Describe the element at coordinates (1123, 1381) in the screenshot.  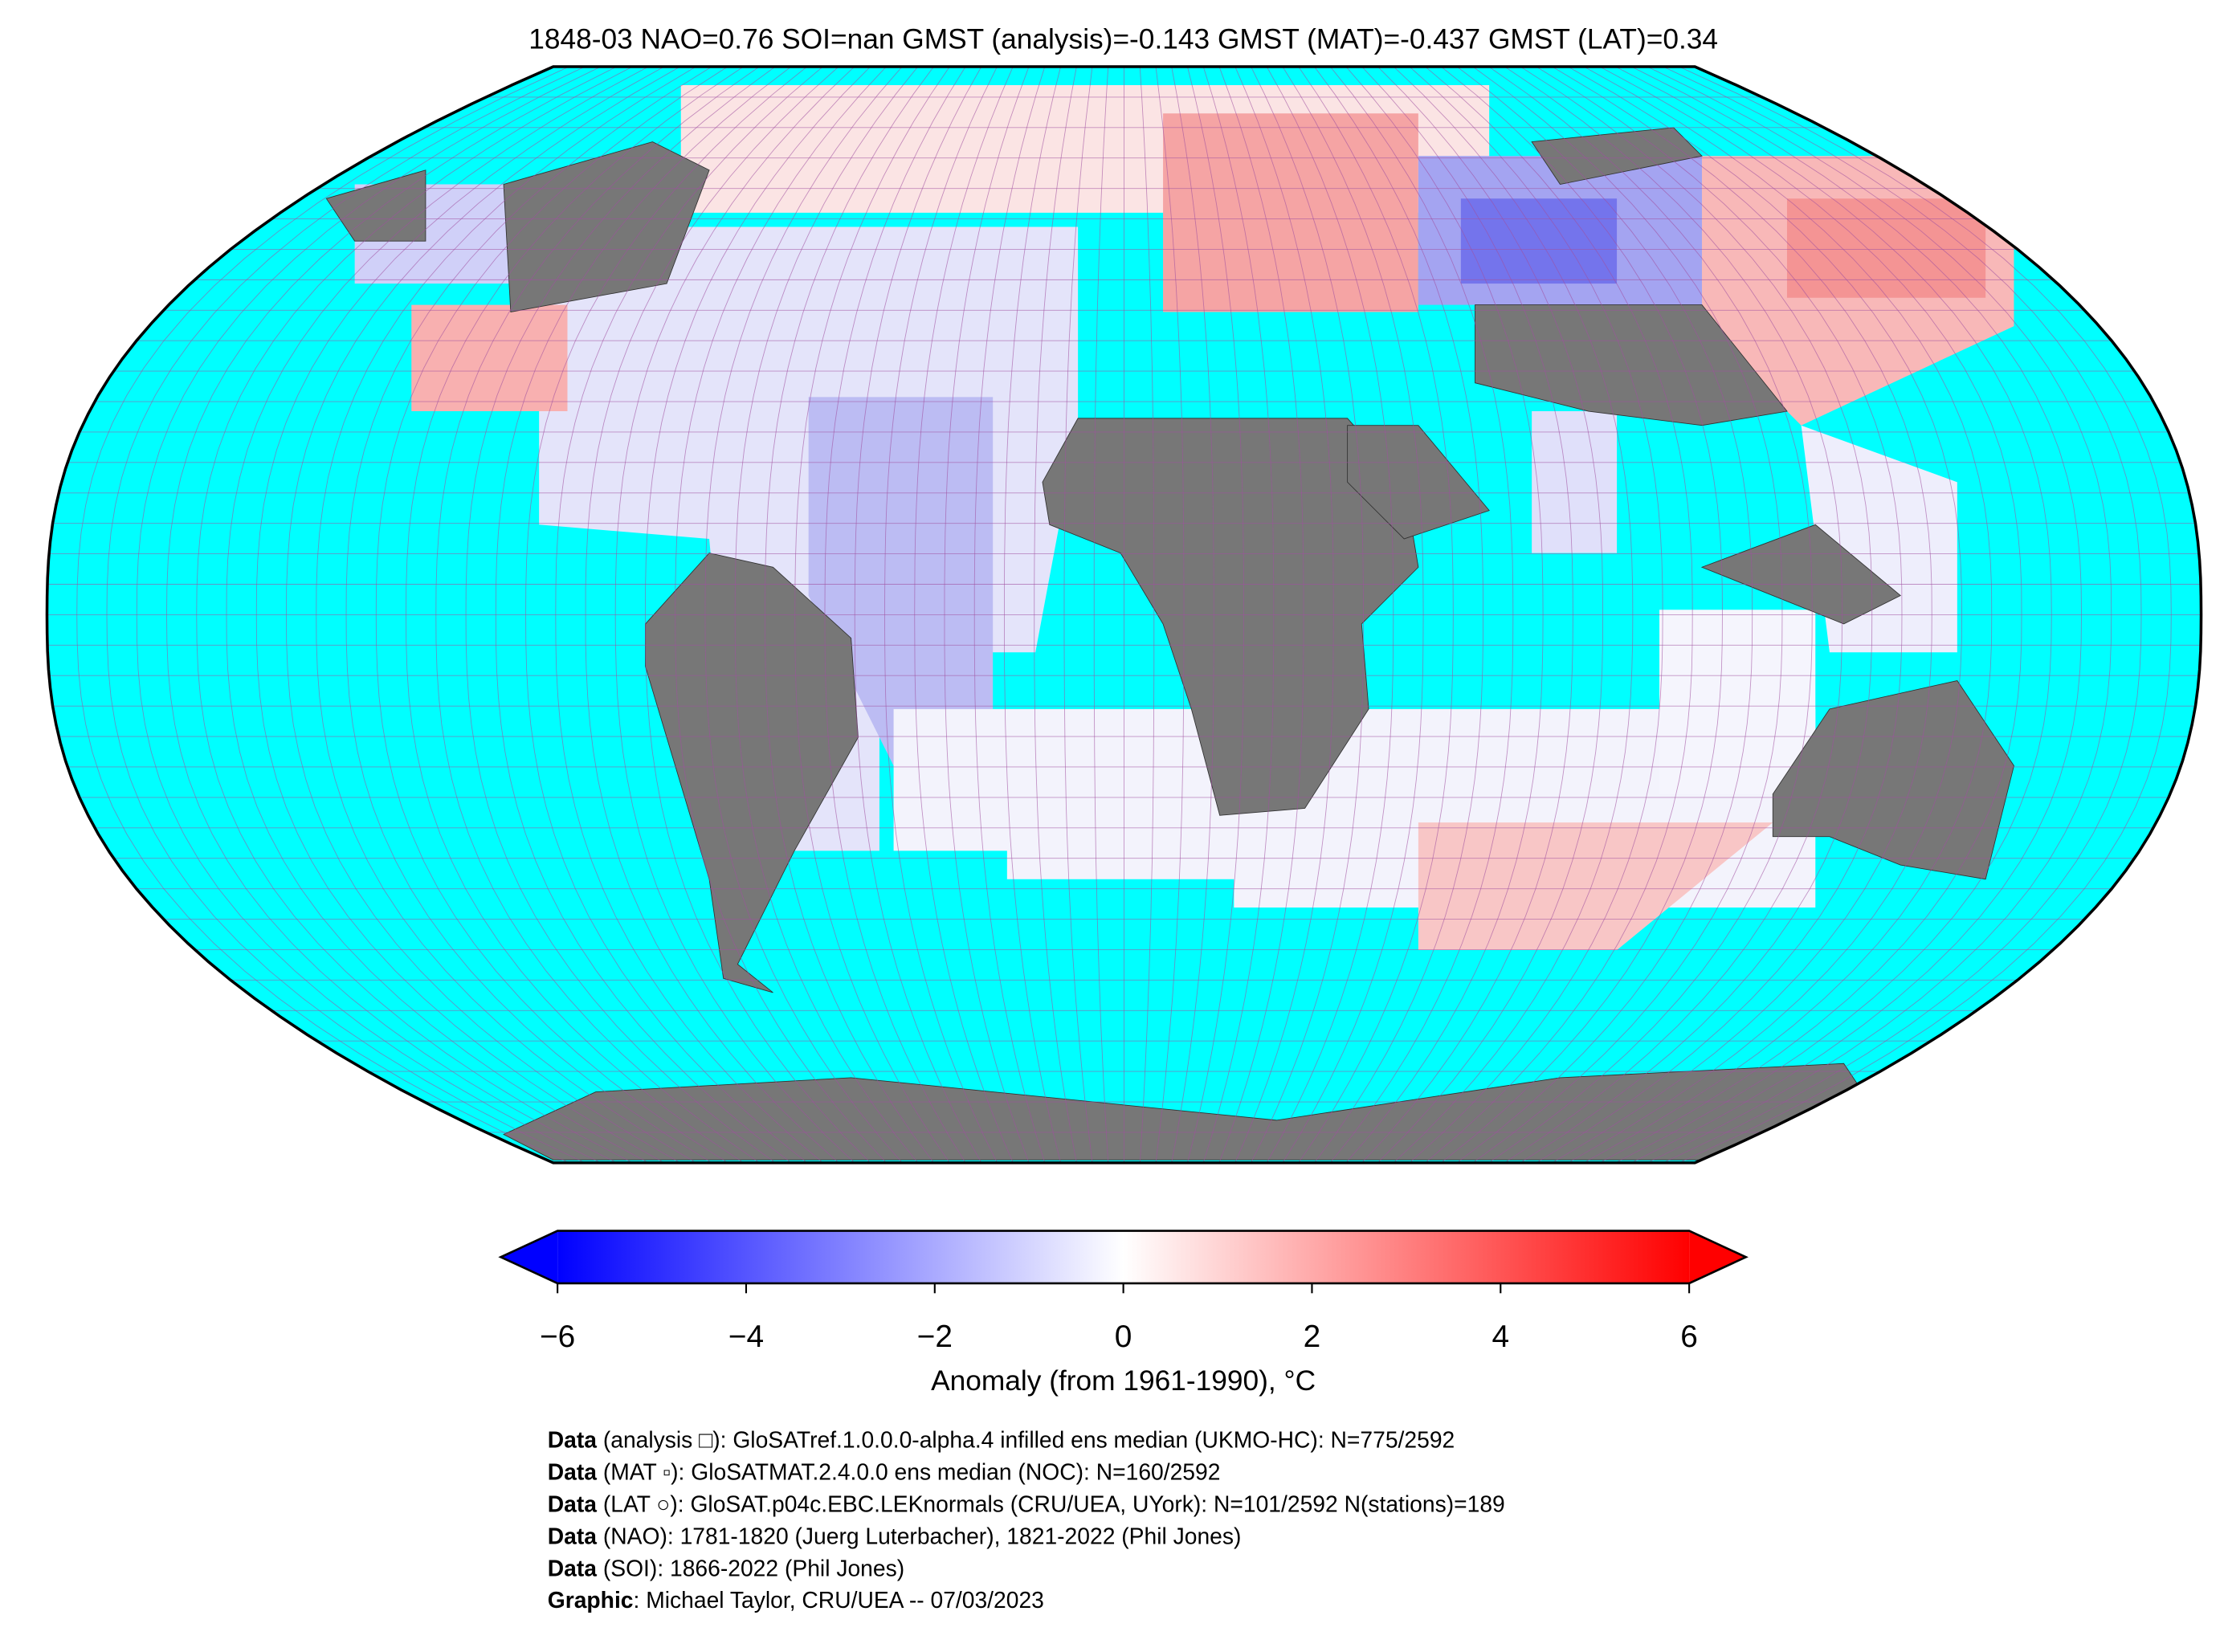
I see `colorbar-label: Anomaly (from 1961-1990), °C` at that location.